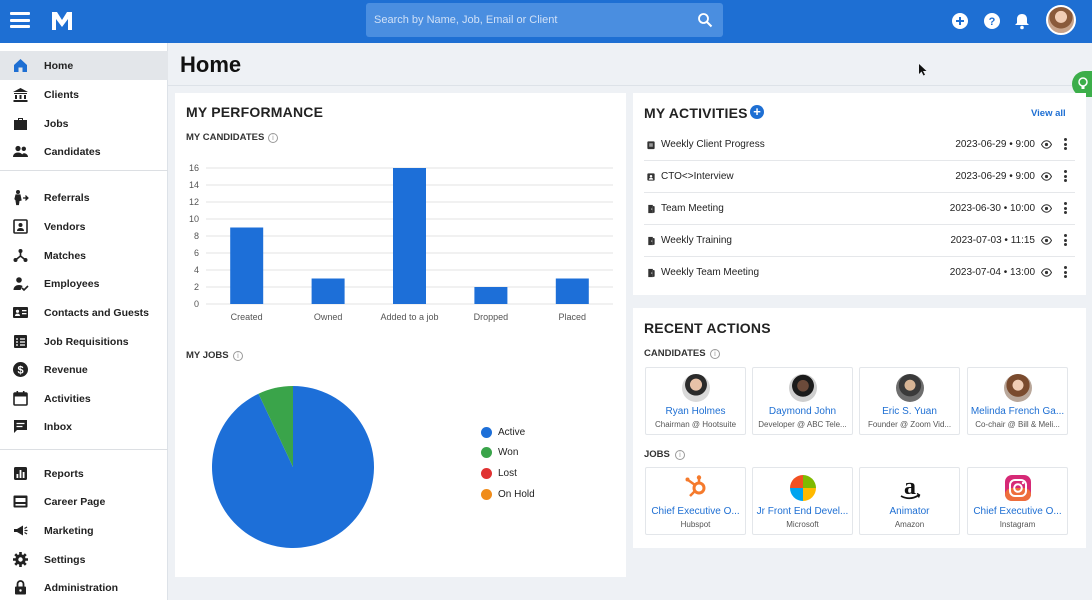  Describe the element at coordinates (859, 177) in the screenshot. I see `activity-row: CTO<>Interview 2023-06-29 • 9:00` at that location.